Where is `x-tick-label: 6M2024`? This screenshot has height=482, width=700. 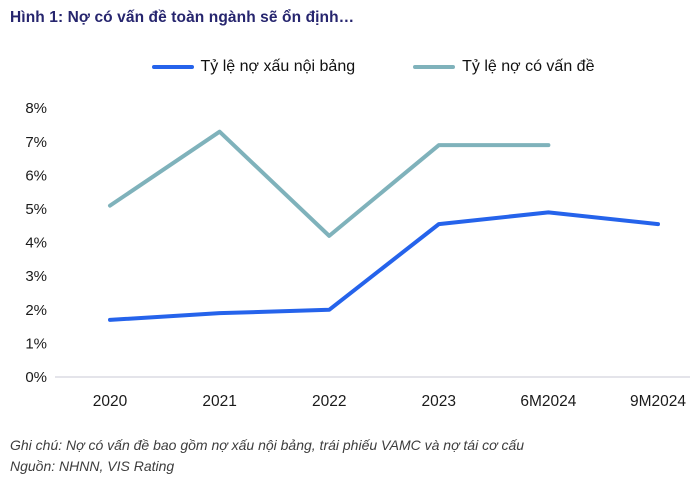
x-tick-label: 6M2024 is located at coordinates (548, 401).